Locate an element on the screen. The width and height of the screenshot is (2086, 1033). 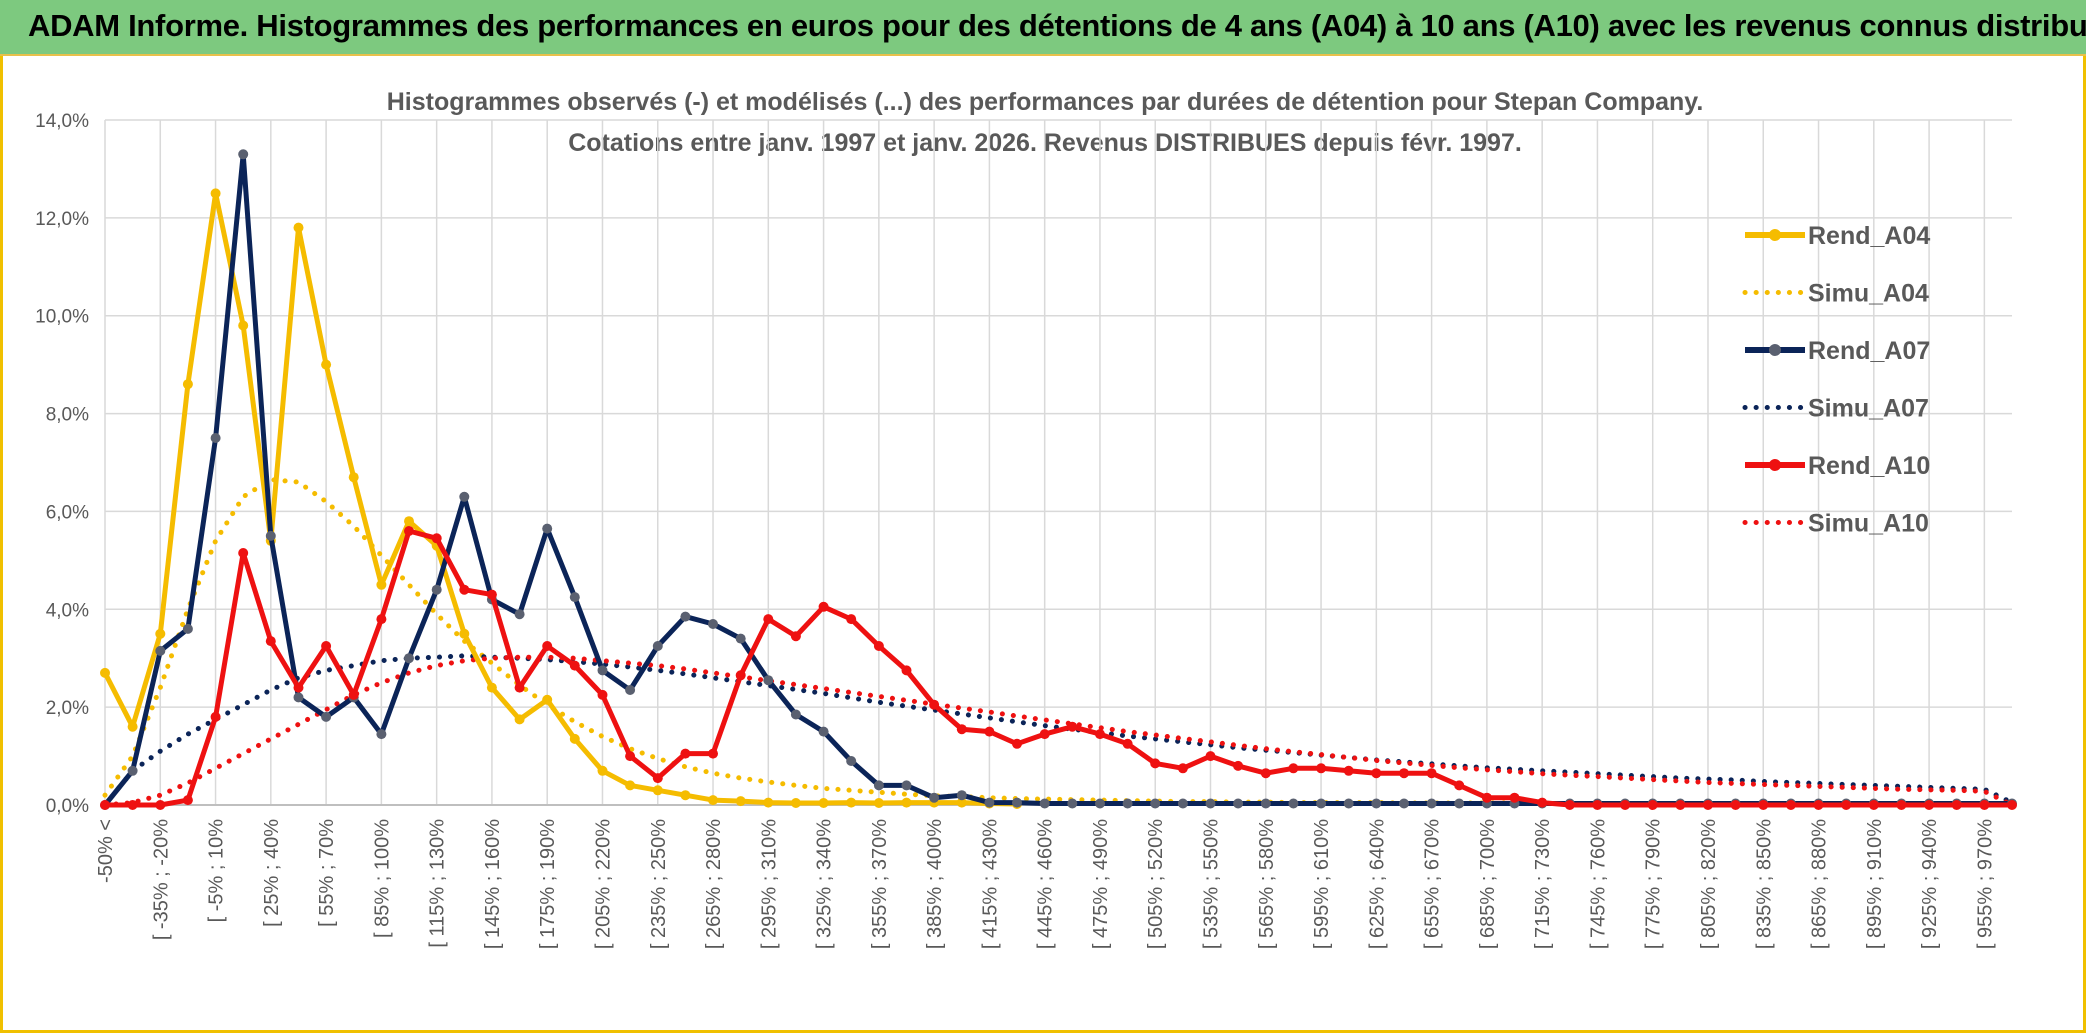
legend-marker is located at coordinates (1775, 465).